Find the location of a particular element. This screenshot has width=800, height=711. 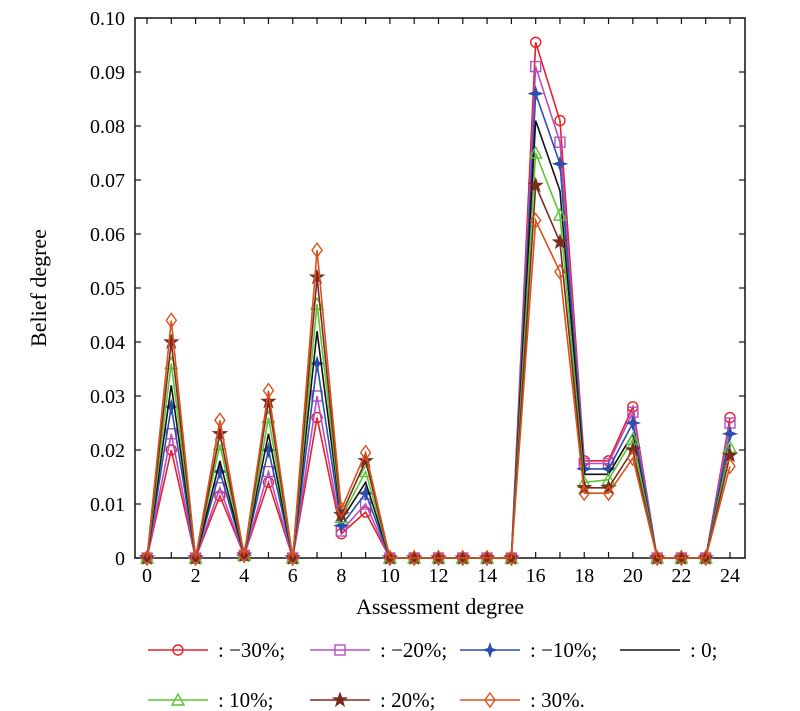

legend-label: : −30%; is located at coordinates (251, 650).